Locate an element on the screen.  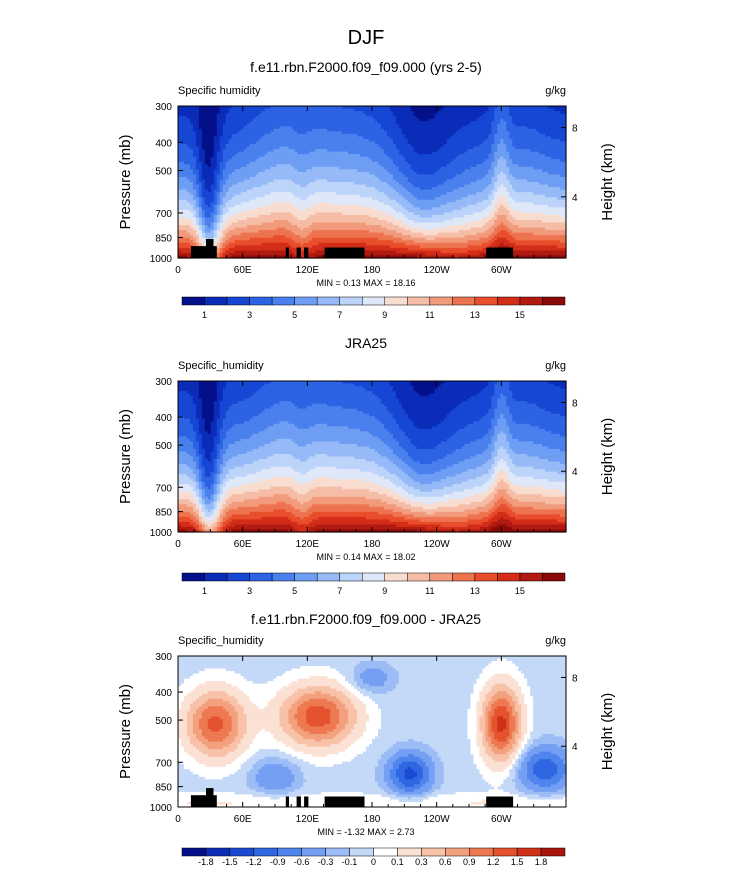
page-title: DJF is located at coordinates (366, 38).